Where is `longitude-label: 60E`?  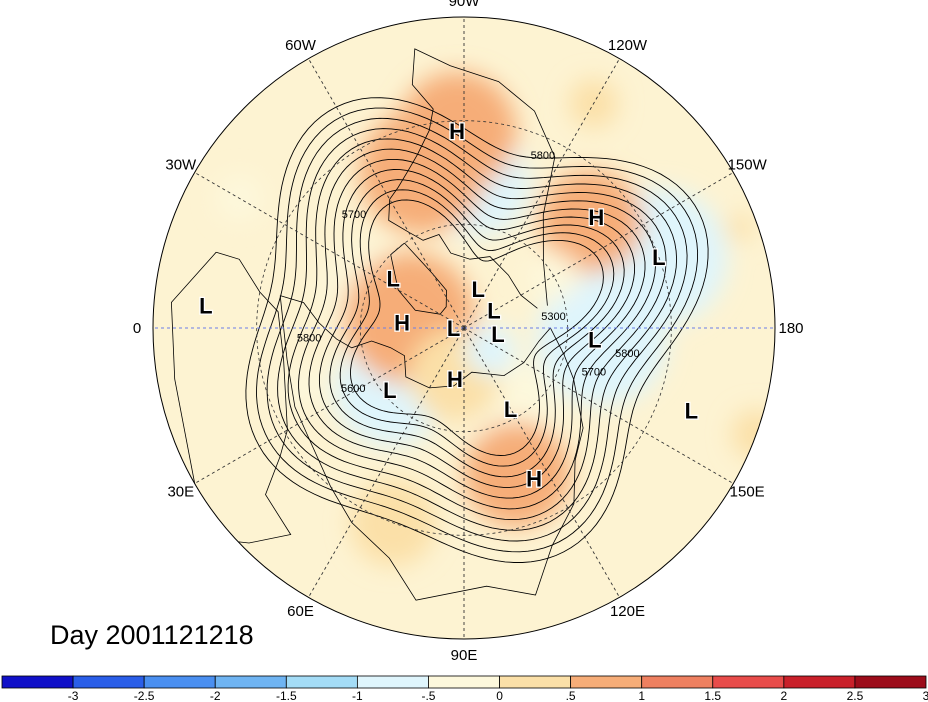
longitude-label: 60E is located at coordinates (300, 611).